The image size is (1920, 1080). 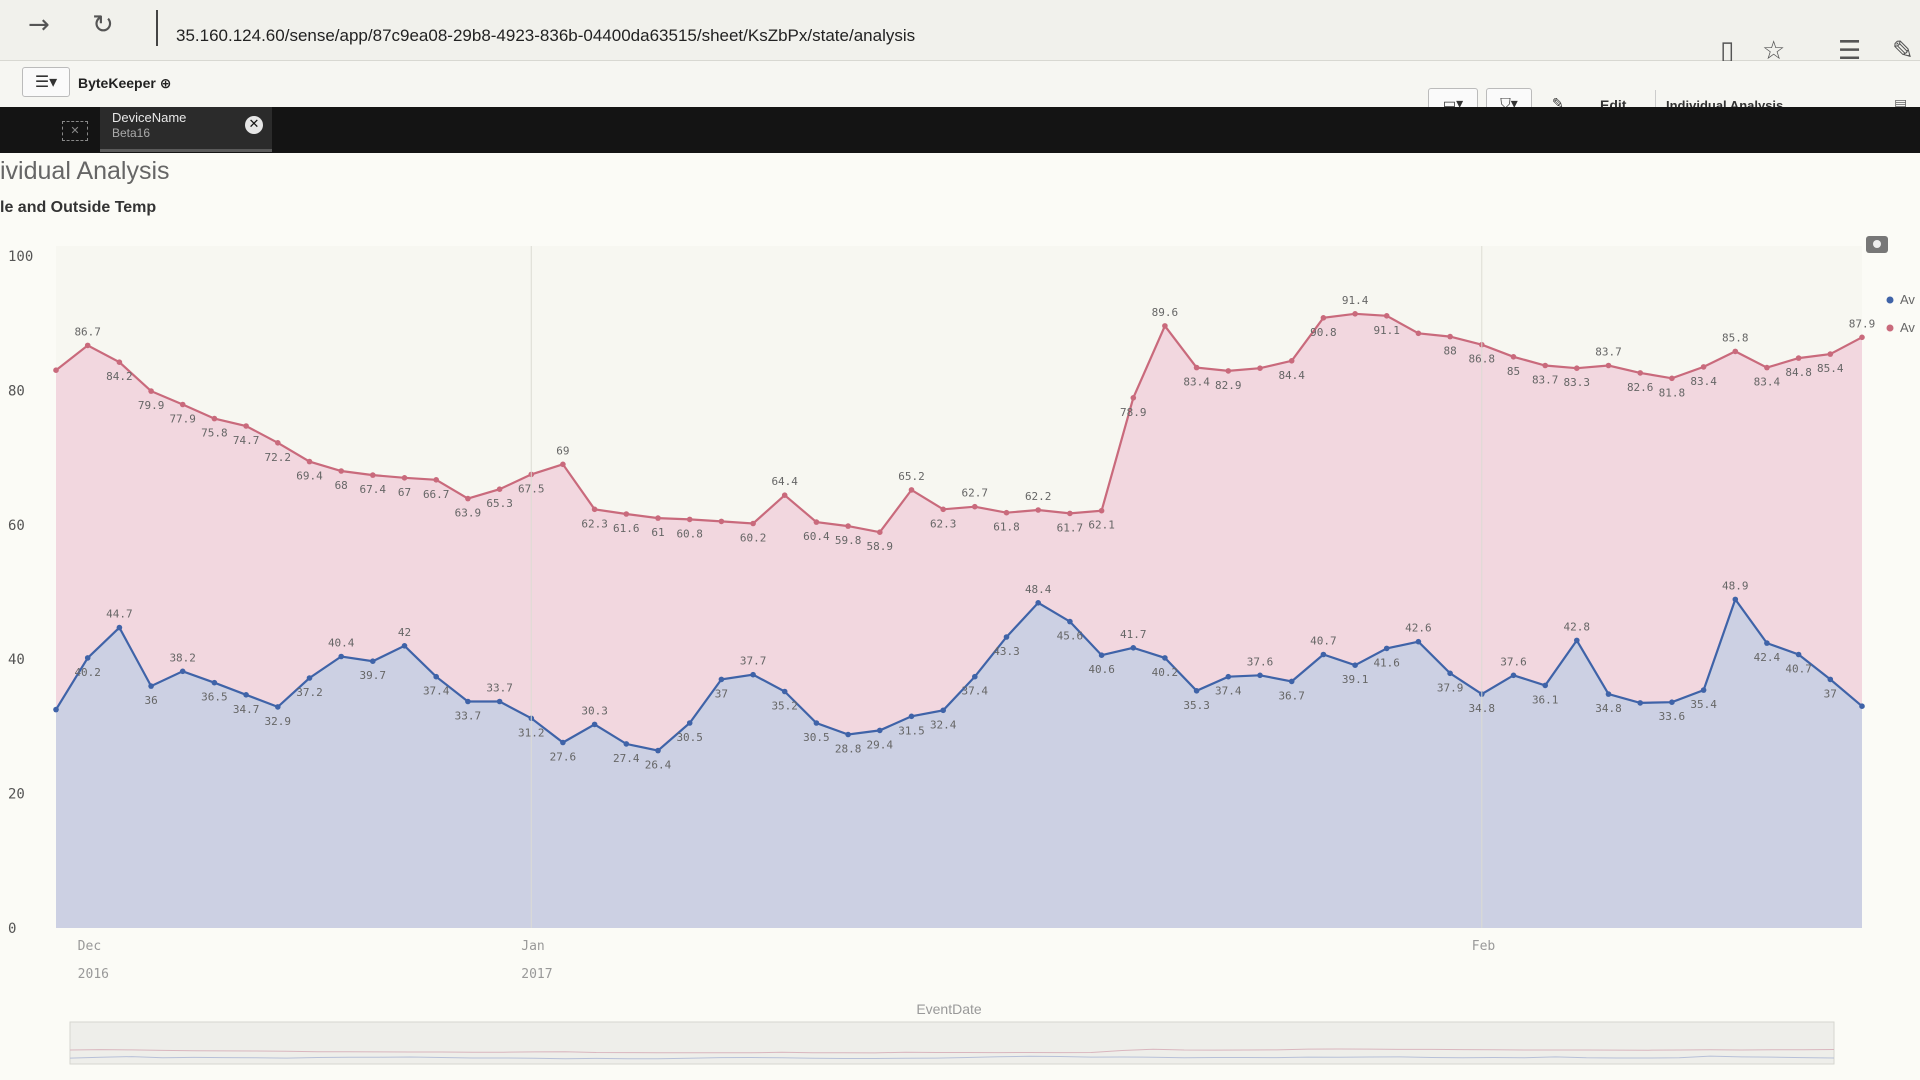 I want to click on app-toolbar: ☰▾ ByteKeeper ⊕, so click(x=960, y=84).